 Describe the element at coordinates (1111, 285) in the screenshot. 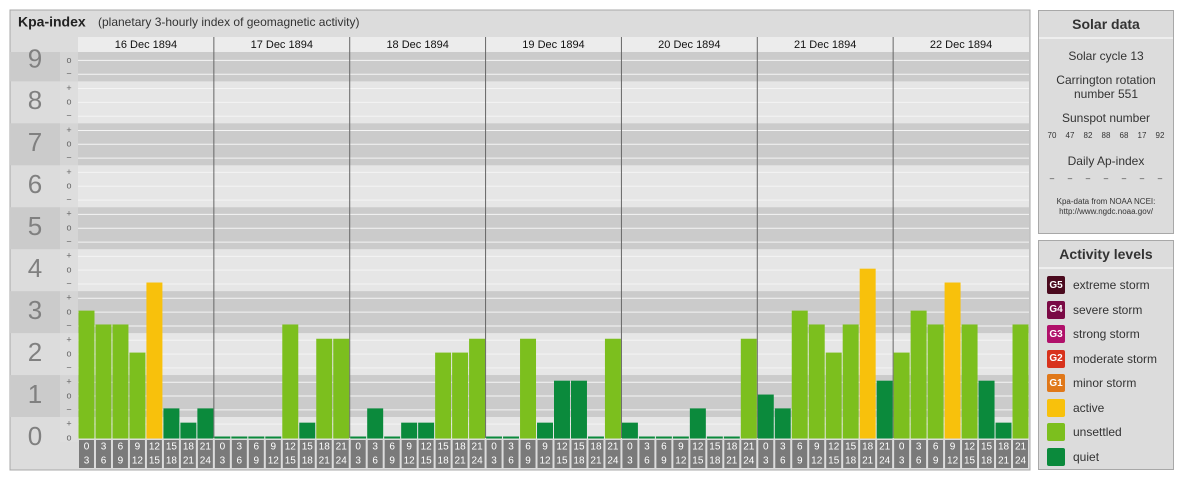

I see `level-label: extreme storm` at that location.